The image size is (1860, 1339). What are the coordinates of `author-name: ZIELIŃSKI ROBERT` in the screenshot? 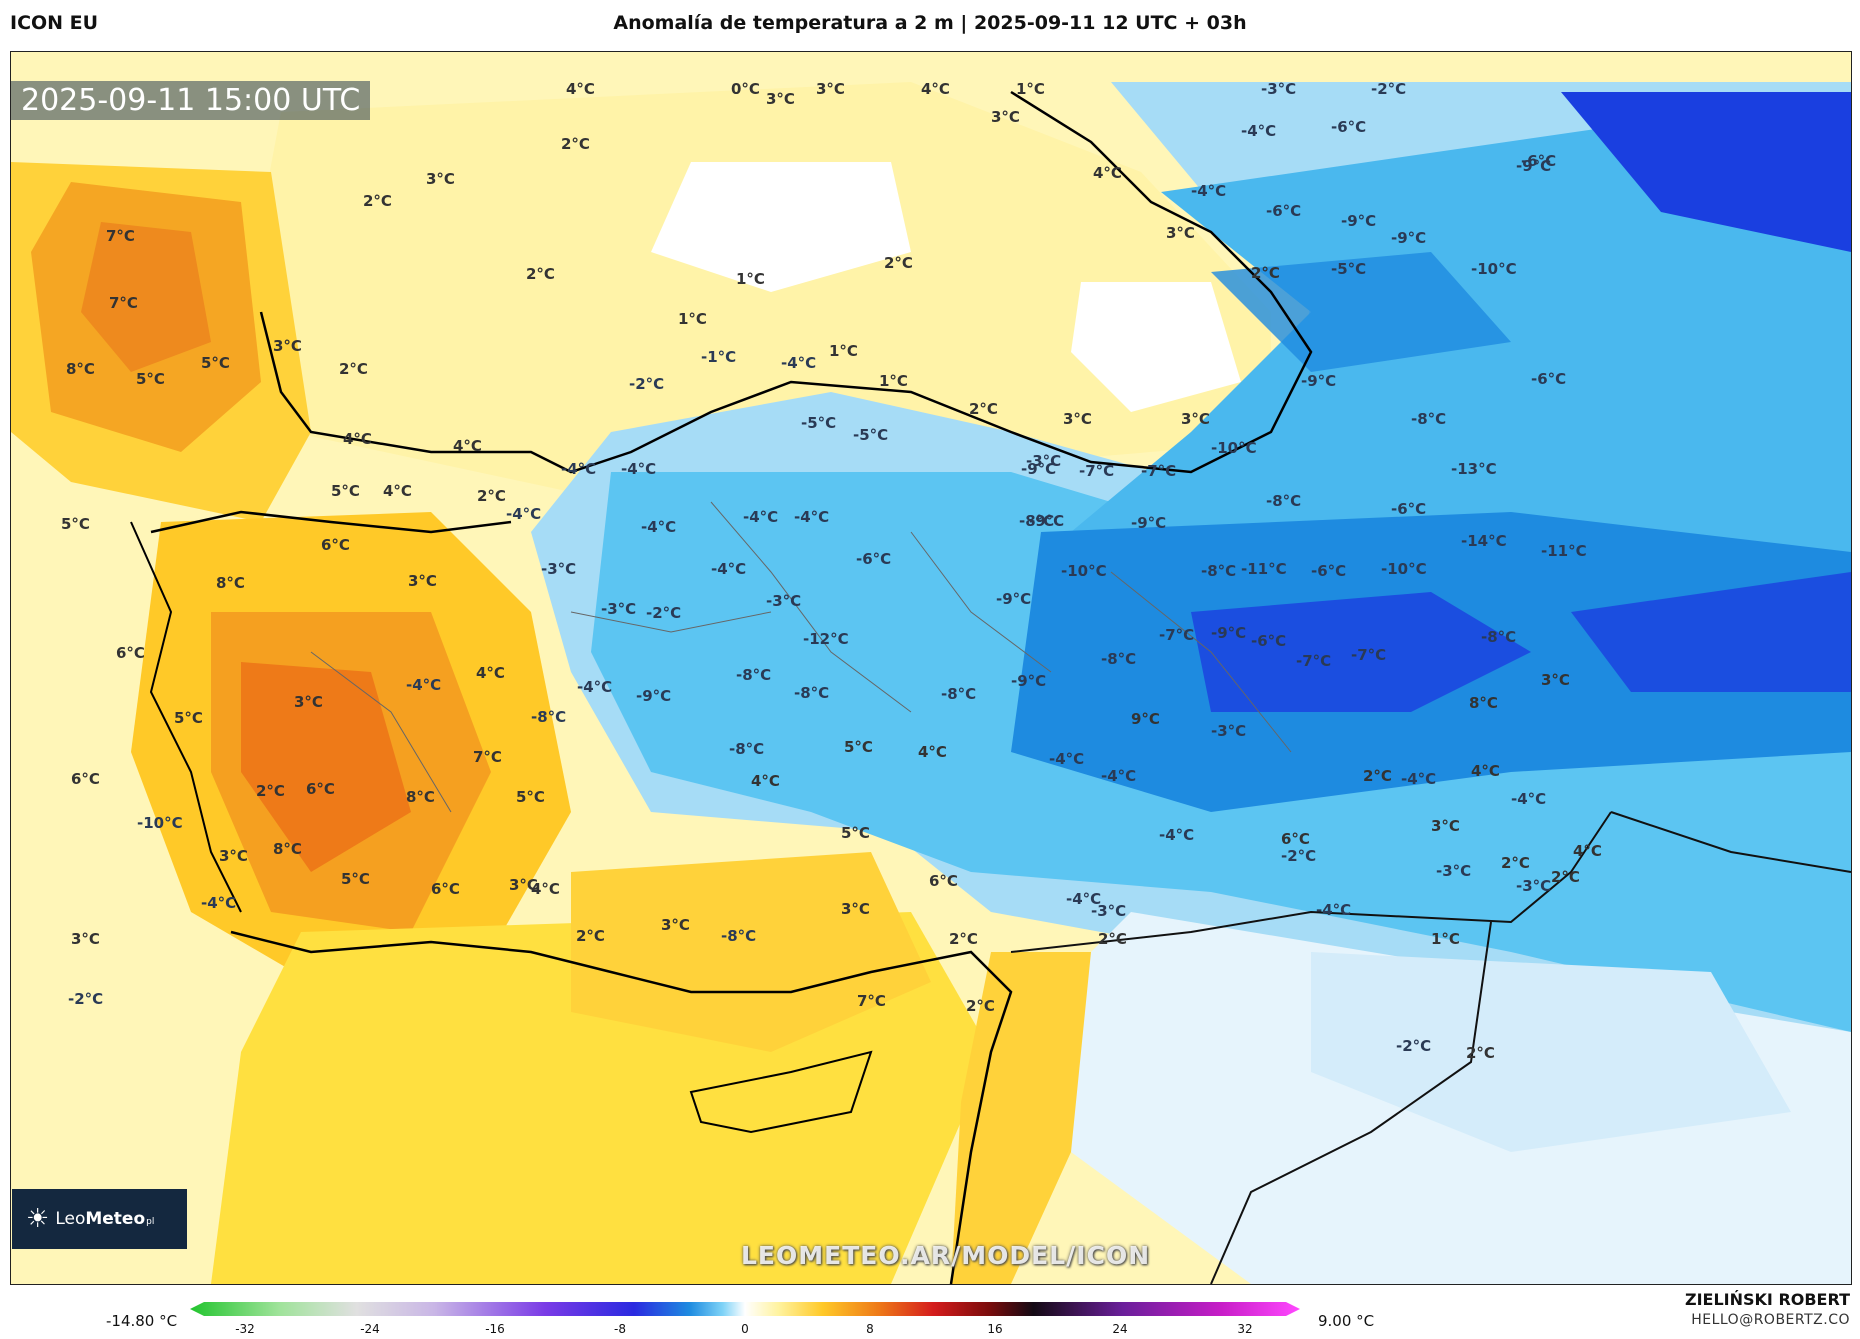 It's located at (1767, 1299).